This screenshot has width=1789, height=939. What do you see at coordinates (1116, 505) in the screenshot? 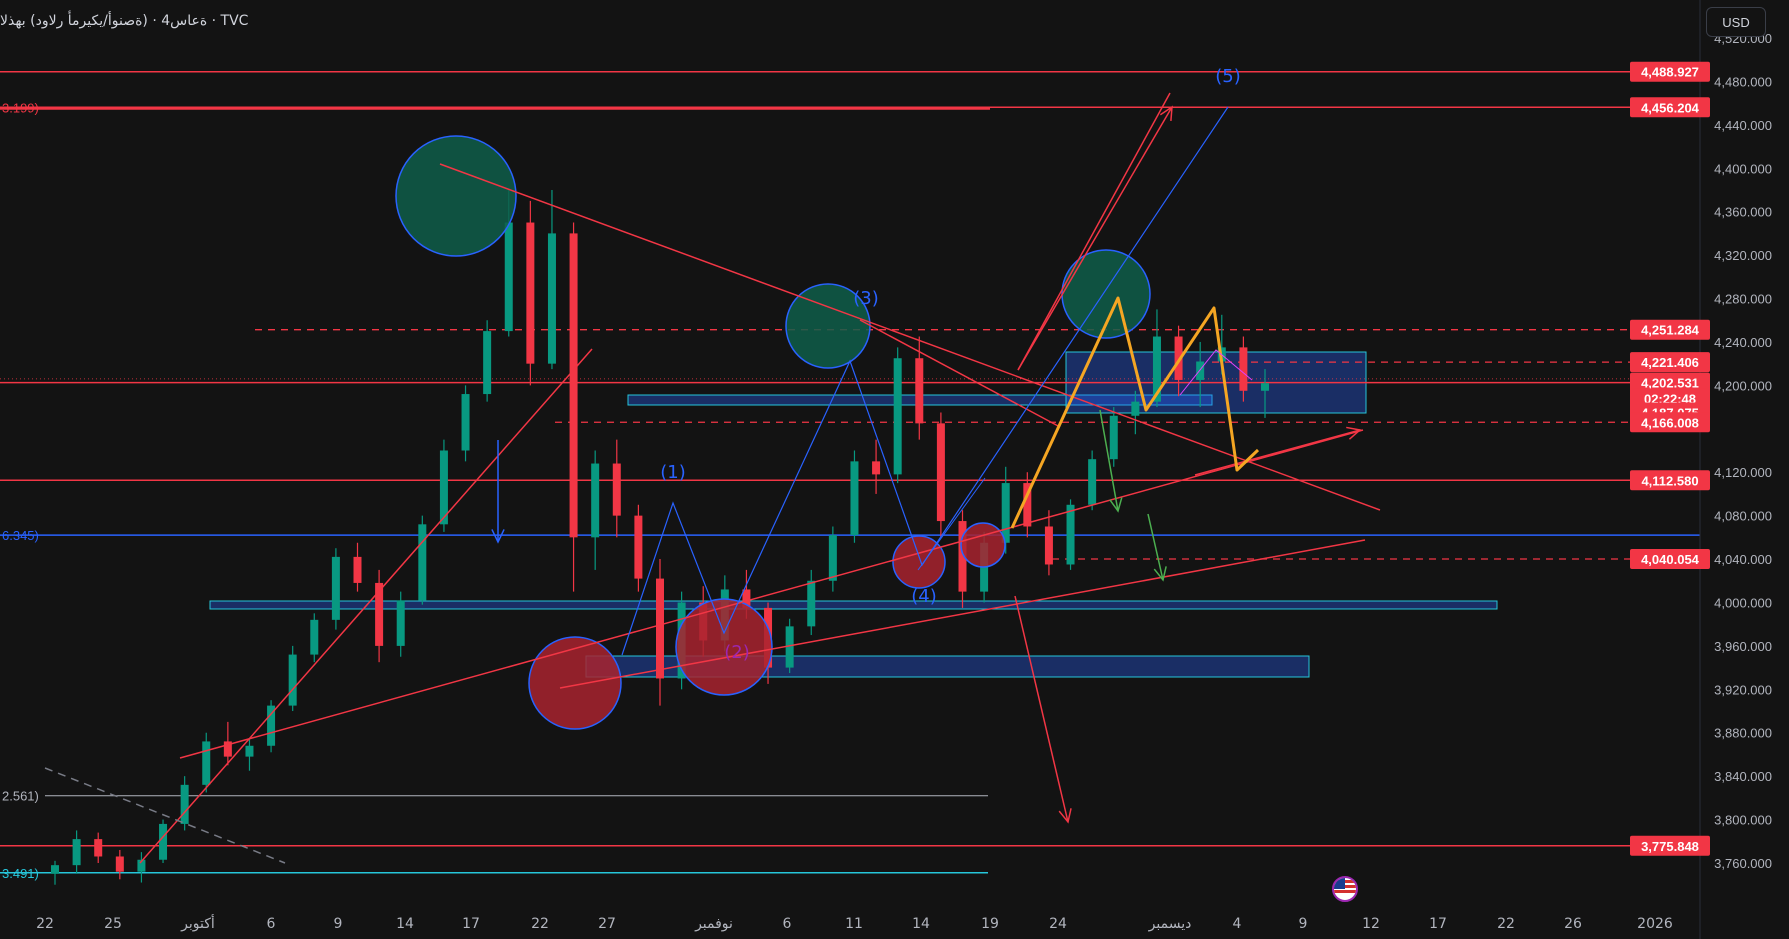
I see `green-arrow-1-head` at bounding box center [1116, 505].